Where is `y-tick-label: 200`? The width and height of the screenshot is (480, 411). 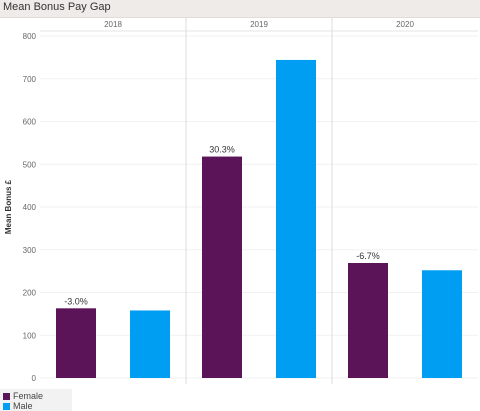 y-tick-label: 200 is located at coordinates (30, 293).